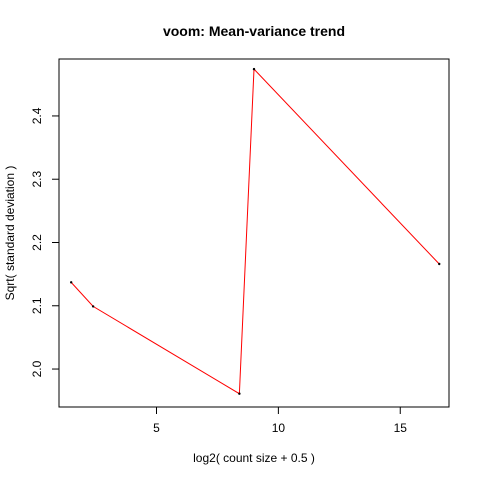 This screenshot has height=480, width=480. I want to click on y-tick-label: 2.0, so click(37, 368).